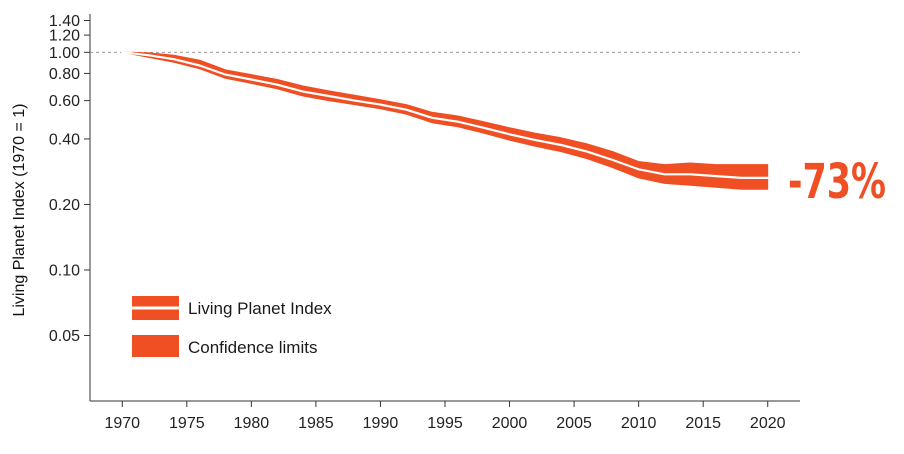  What do you see at coordinates (232, 326) in the screenshot?
I see `legend: Living Planet Index Confidence limits` at bounding box center [232, 326].